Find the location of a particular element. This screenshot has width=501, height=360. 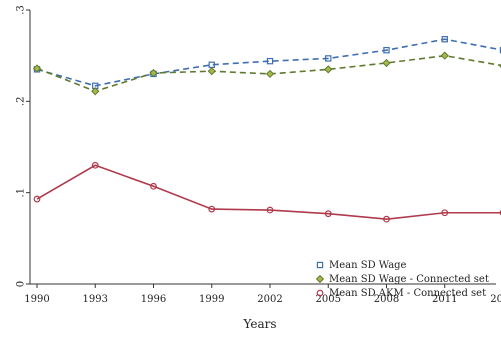

x-tick-label: 2005 is located at coordinates (328, 299).